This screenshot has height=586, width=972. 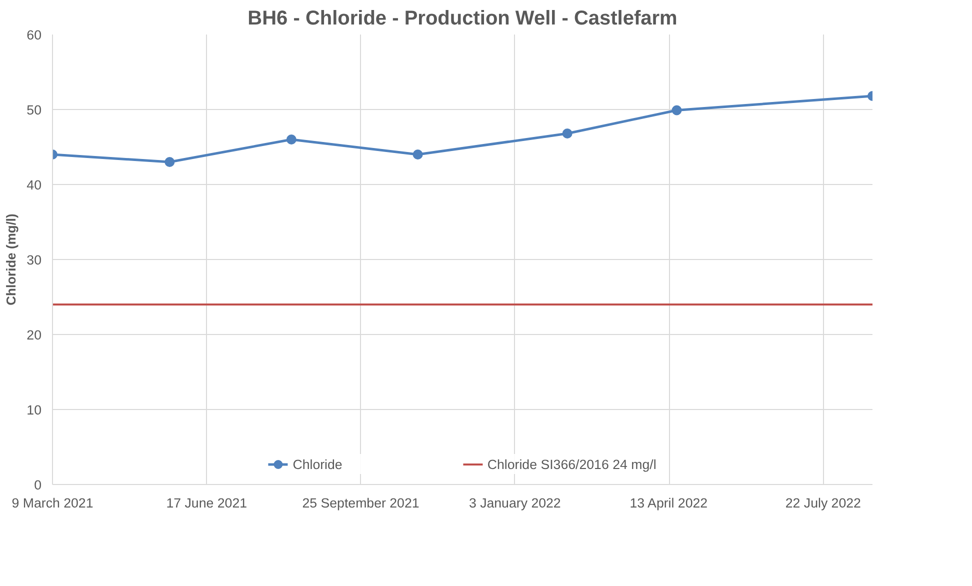 I want to click on legend-label: Chloride SI366/2016 24 mg/l, so click(x=571, y=464).